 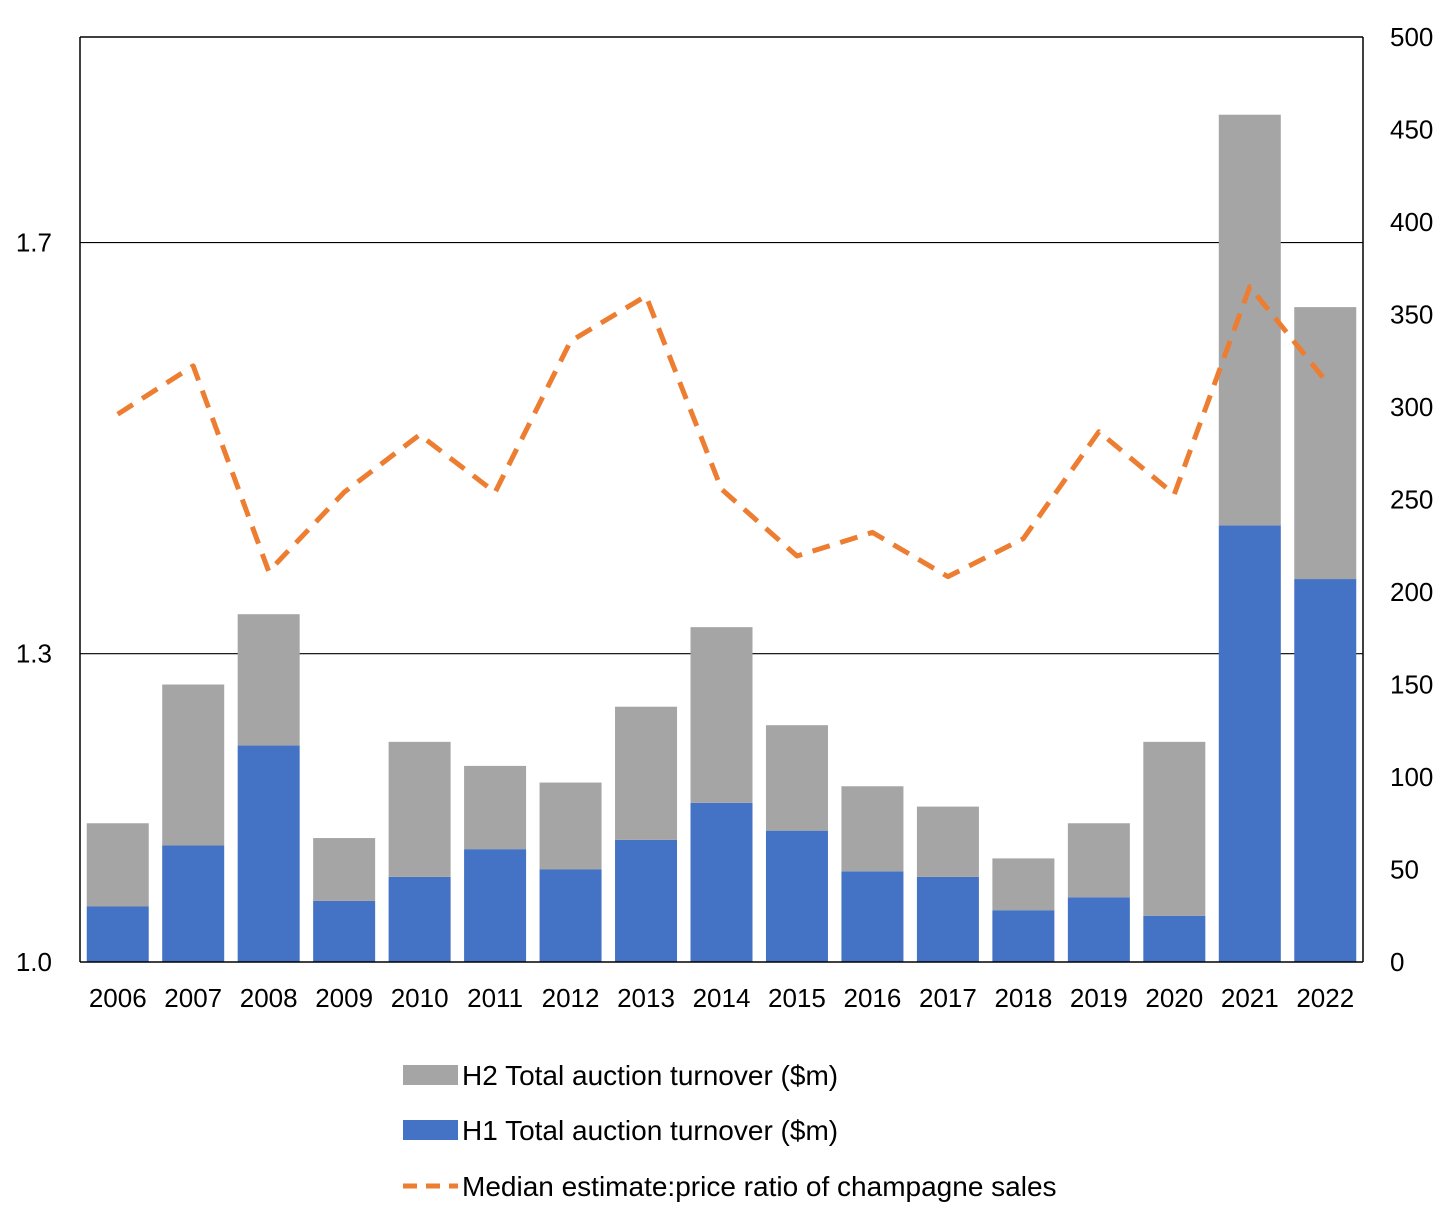 What do you see at coordinates (1325, 443) in the screenshot?
I see `bar-h2-2022` at bounding box center [1325, 443].